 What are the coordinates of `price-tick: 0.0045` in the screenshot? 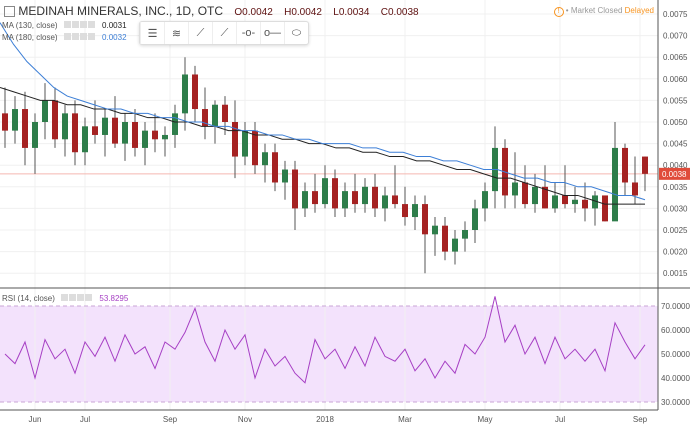 It's located at (675, 144).